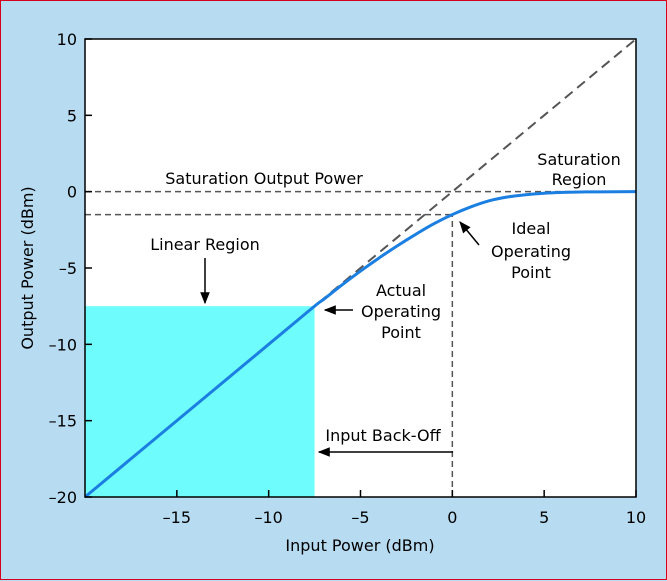 Image resolution: width=667 pixels, height=581 pixels. I want to click on actual-operating-point-line3: Point, so click(401, 332).